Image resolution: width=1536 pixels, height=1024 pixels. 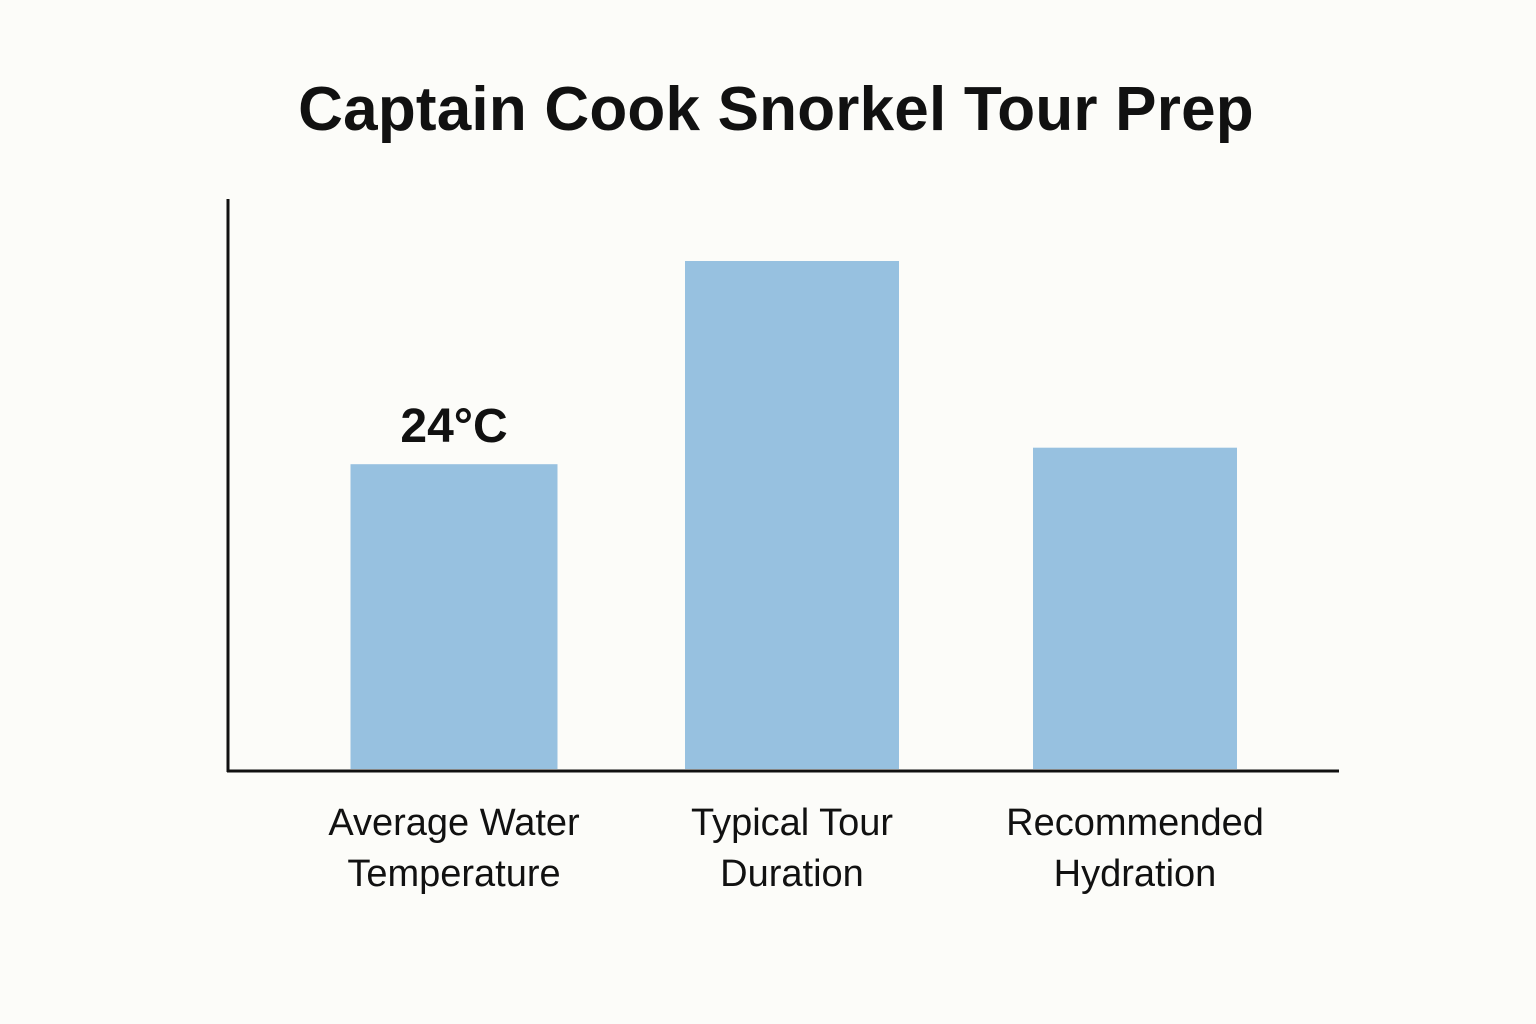 I want to click on category-label-2-line-1: Typical Tour, so click(x=792, y=823).